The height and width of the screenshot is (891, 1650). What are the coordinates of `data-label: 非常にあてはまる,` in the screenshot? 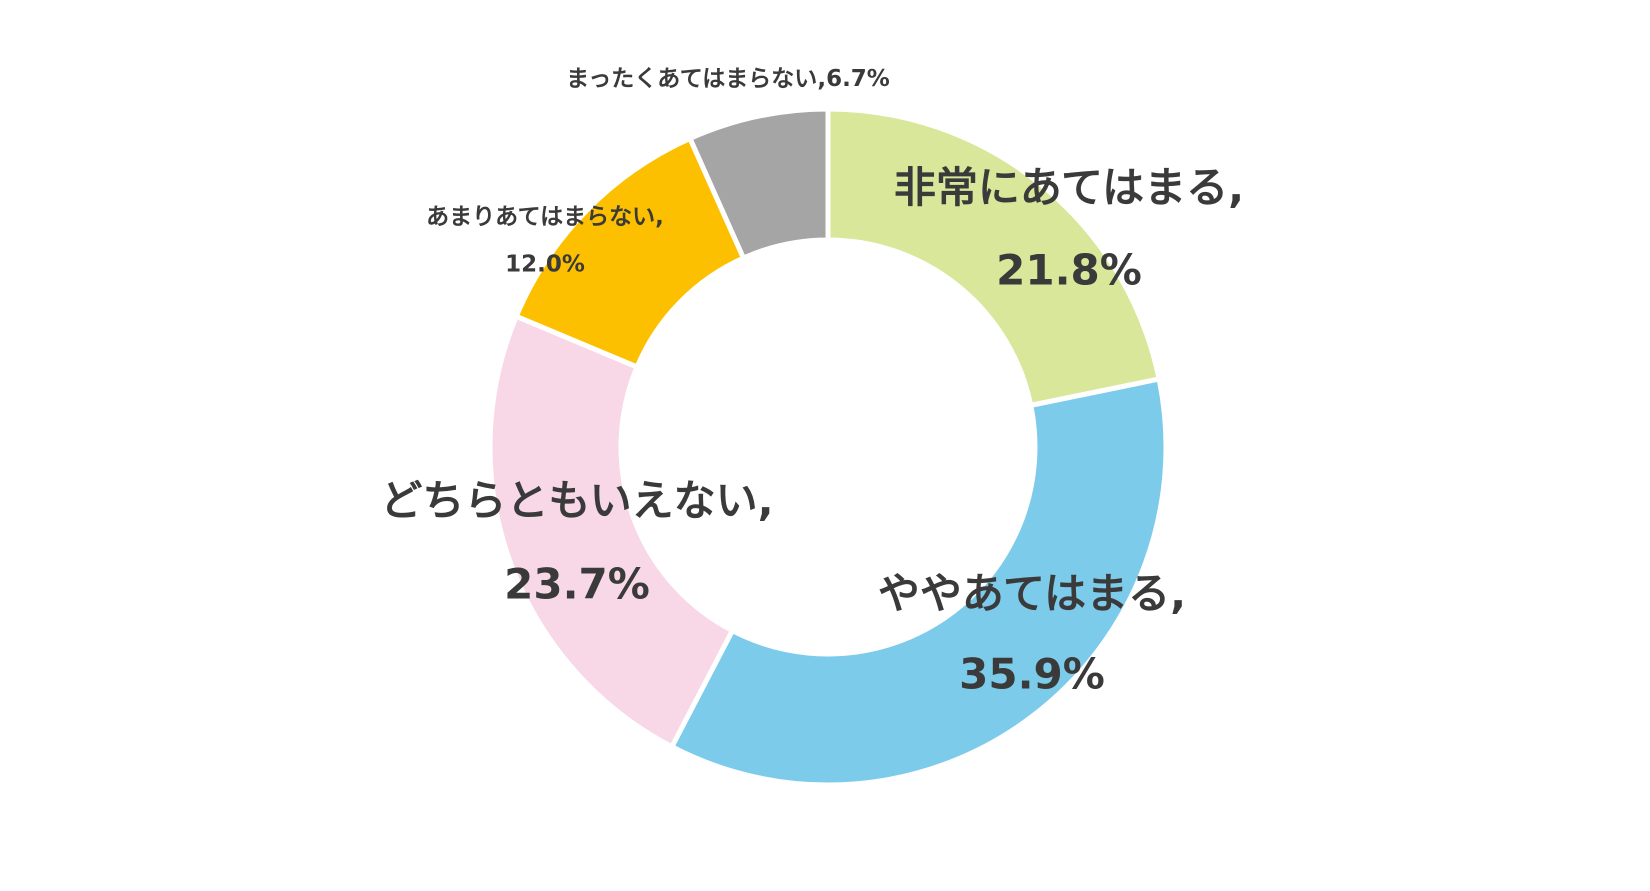 It's located at (1069, 187).